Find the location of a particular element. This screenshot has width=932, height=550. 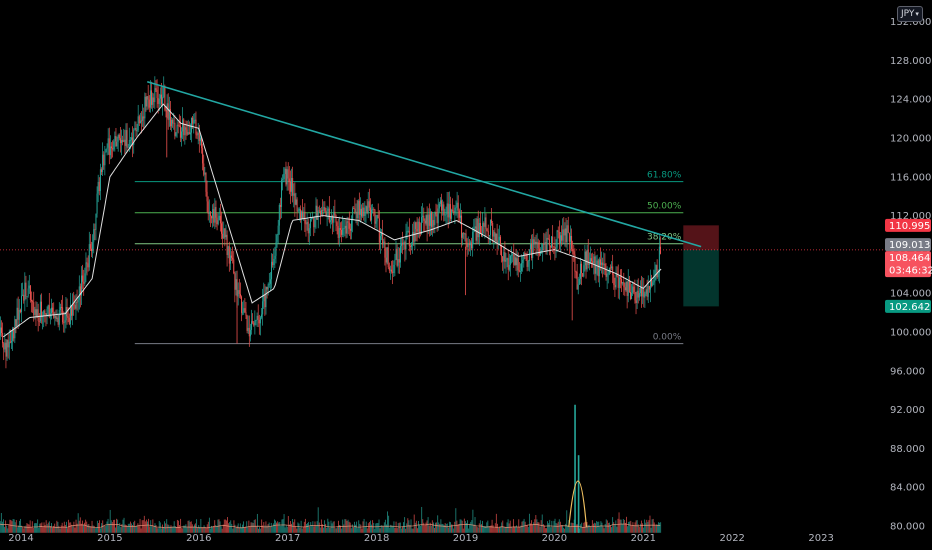

short-position-tool is located at coordinates (701, 266).